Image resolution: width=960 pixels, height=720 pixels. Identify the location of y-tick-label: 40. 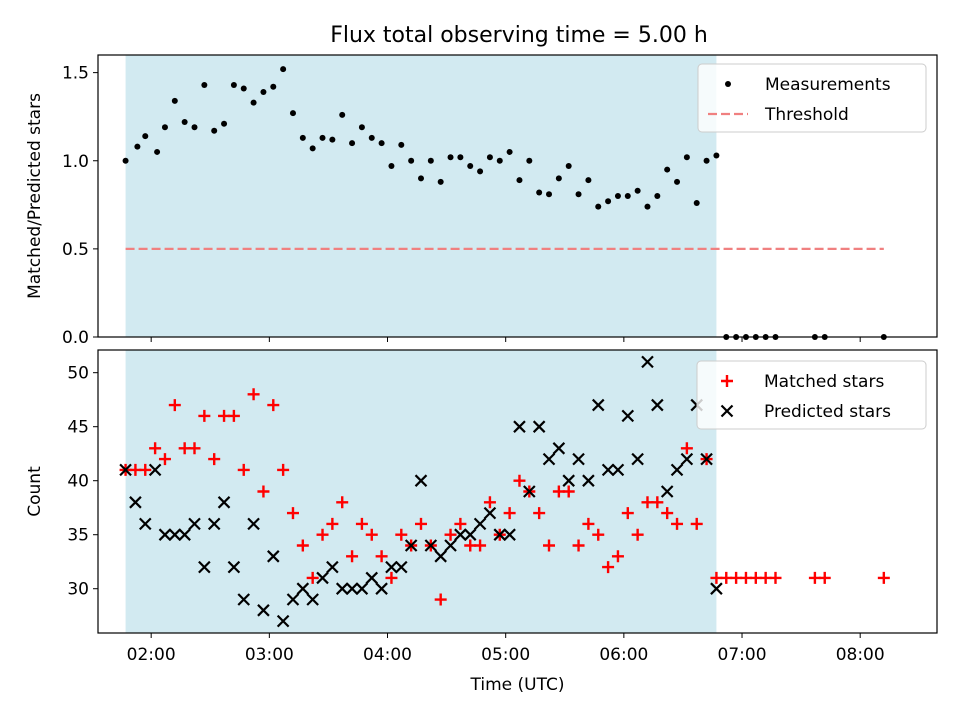
(78, 482).